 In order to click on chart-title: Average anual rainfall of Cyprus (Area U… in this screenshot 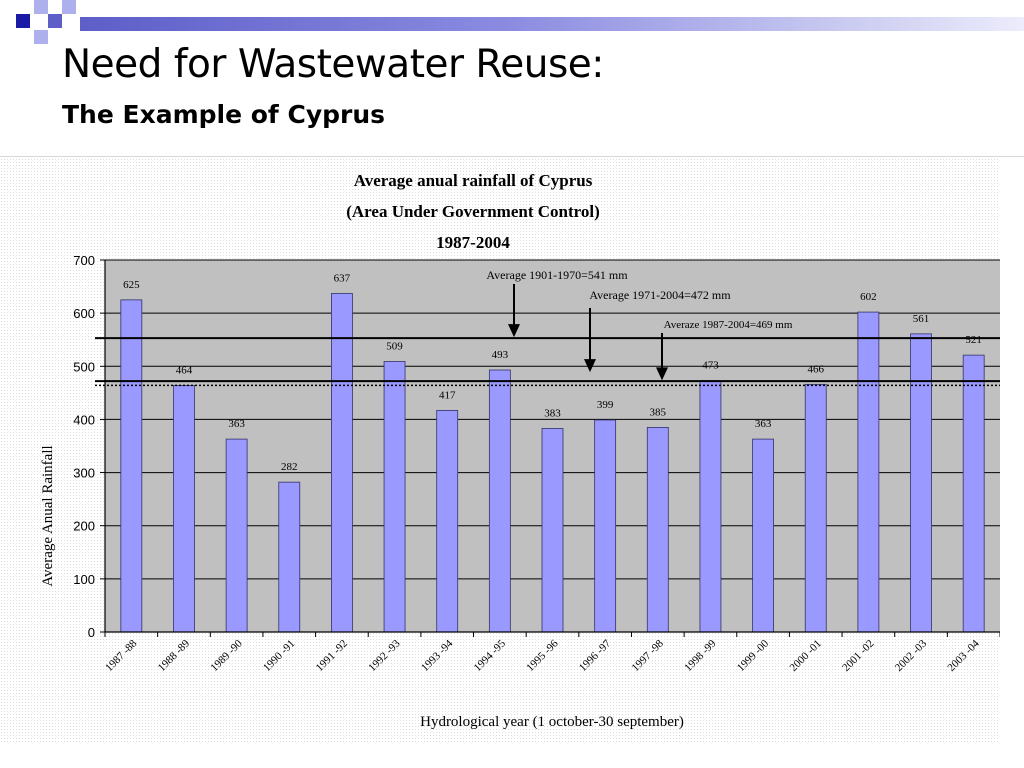, I will do `click(473, 211)`.